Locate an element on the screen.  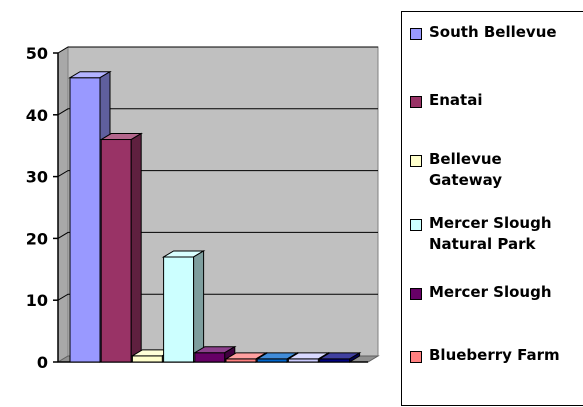
side-wall is located at coordinates (63, 204).